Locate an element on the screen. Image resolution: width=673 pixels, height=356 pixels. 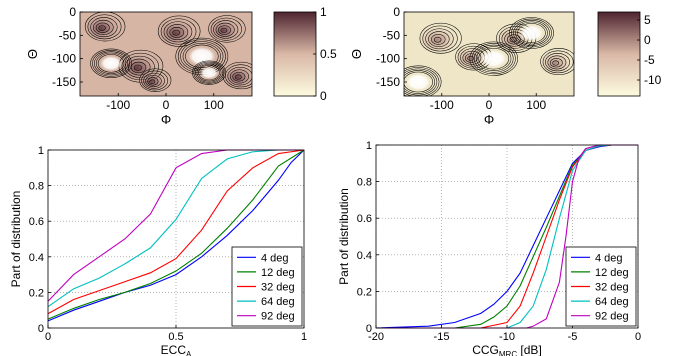
legend: 4 deg 12 deg 32 deg 64 deg 92 deg is located at coordinates (601, 286).